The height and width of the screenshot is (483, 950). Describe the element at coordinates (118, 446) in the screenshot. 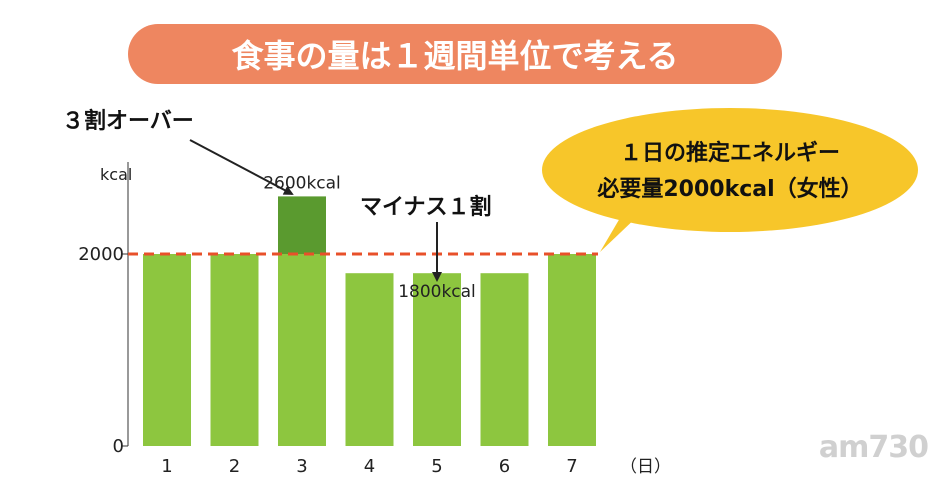

I see `y-tick-label: 0` at that location.